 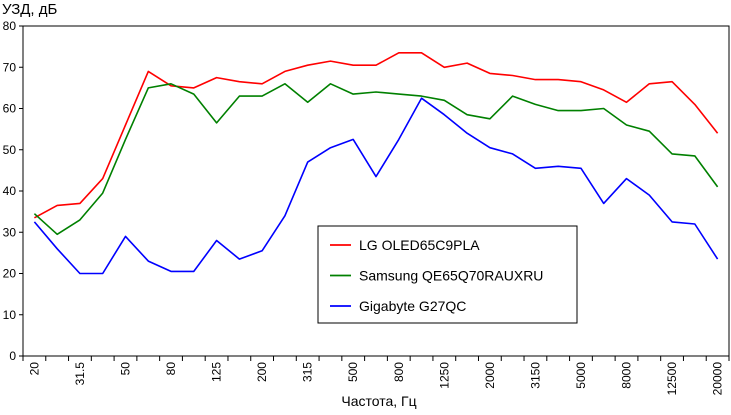 What do you see at coordinates (718, 379) in the screenshot?
I see `x-tick-label: 20000` at bounding box center [718, 379].